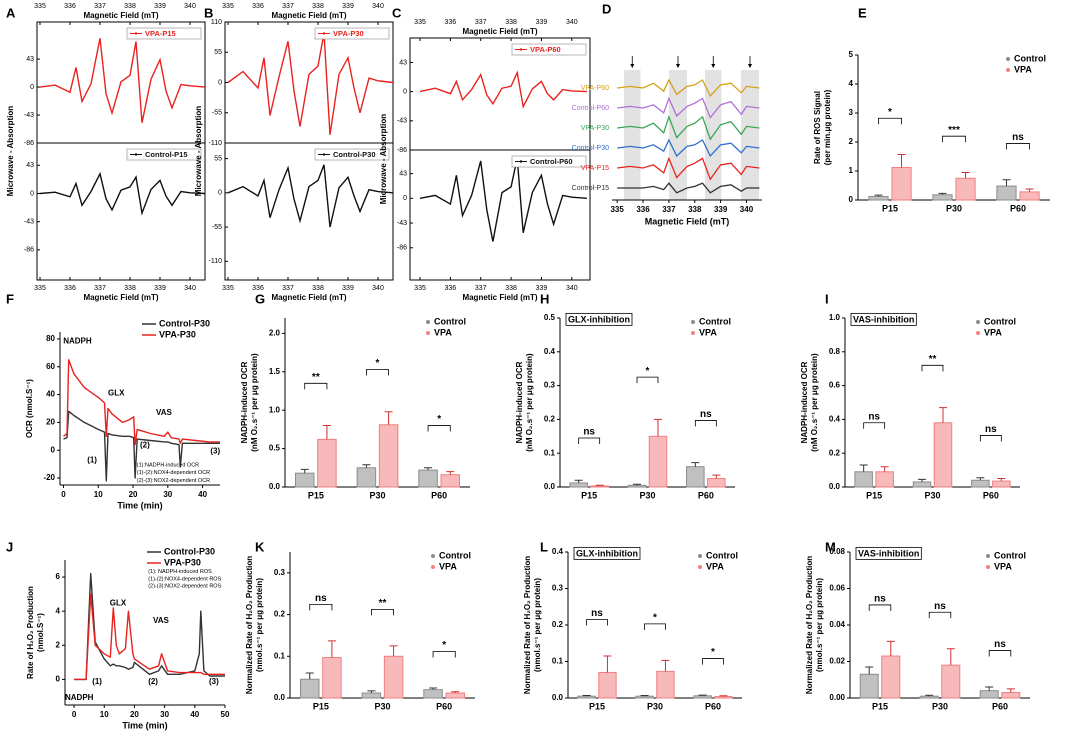 The height and width of the screenshot is (739, 1065). Describe the element at coordinates (50, 394) in the screenshot. I see `y-tick-label: 40` at that location.